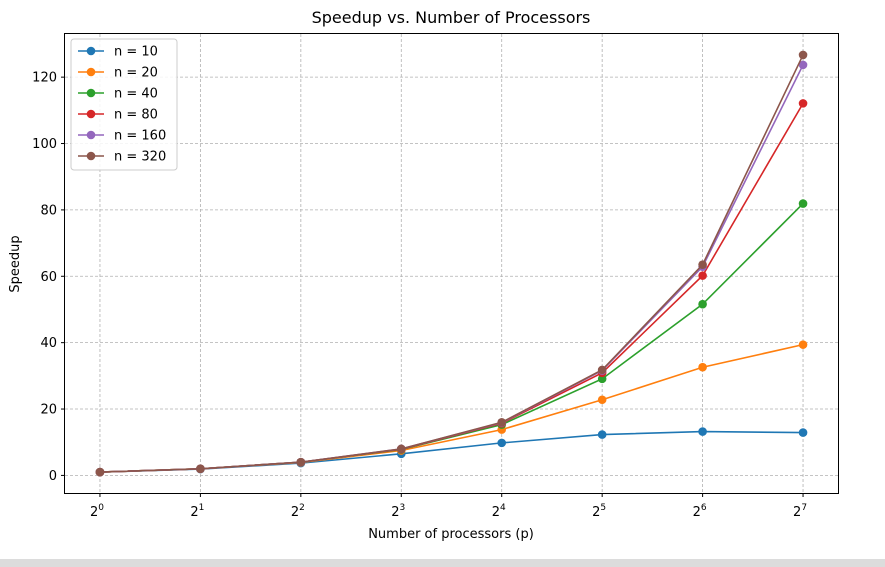  What do you see at coordinates (136, 94) in the screenshot?
I see `legend-label: n = 40` at bounding box center [136, 94].